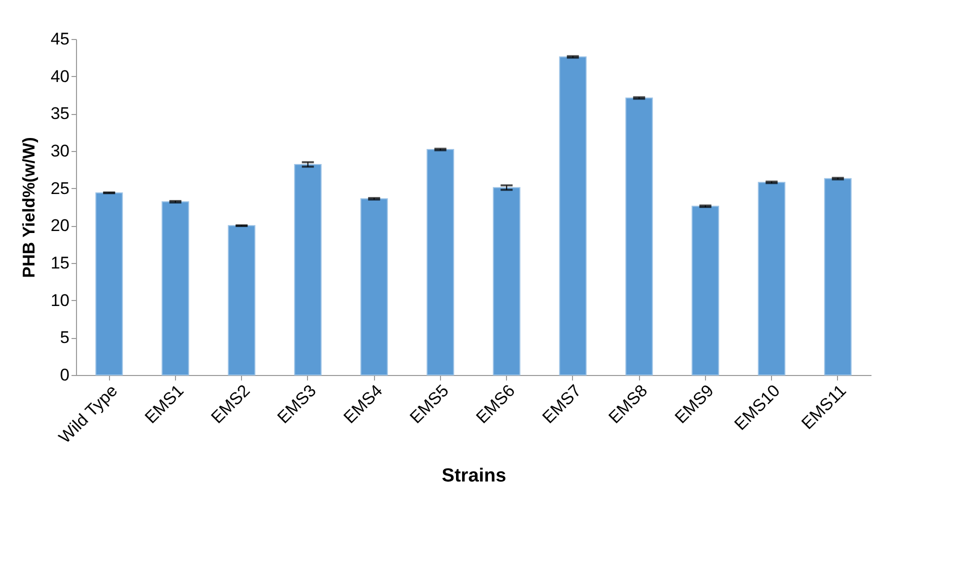 The image size is (960, 580). What do you see at coordinates (65, 375) in the screenshot?
I see `y-tick-label: 0` at bounding box center [65, 375].